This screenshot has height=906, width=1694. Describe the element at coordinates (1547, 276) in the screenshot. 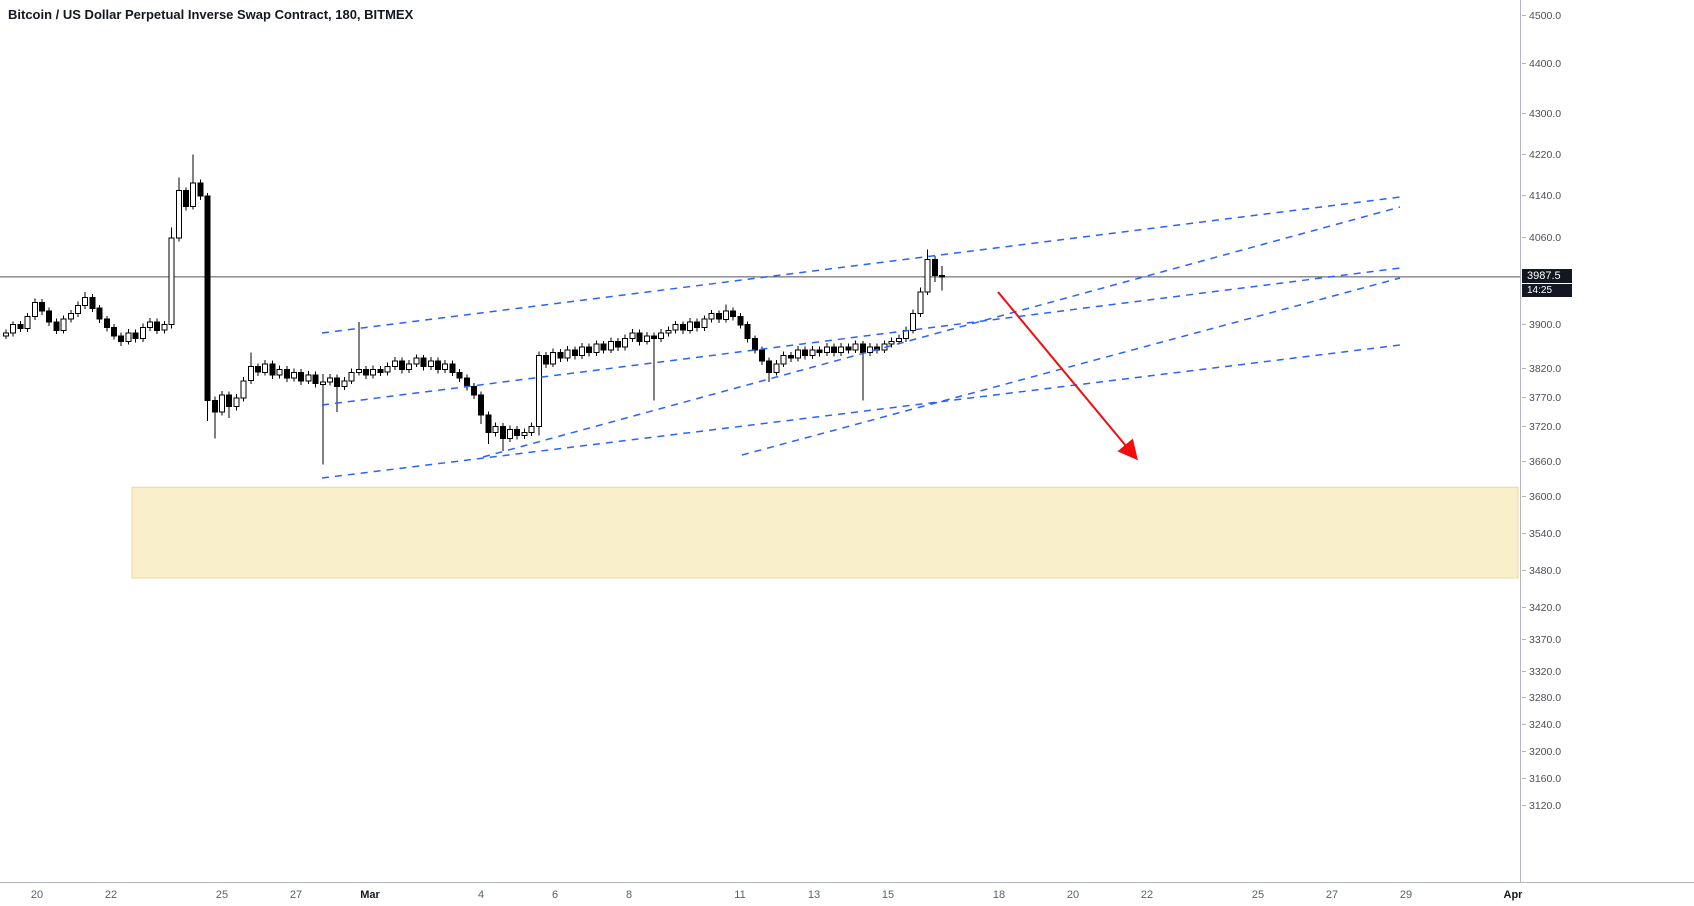

I see `current-price-badge: 3987.5` at that location.